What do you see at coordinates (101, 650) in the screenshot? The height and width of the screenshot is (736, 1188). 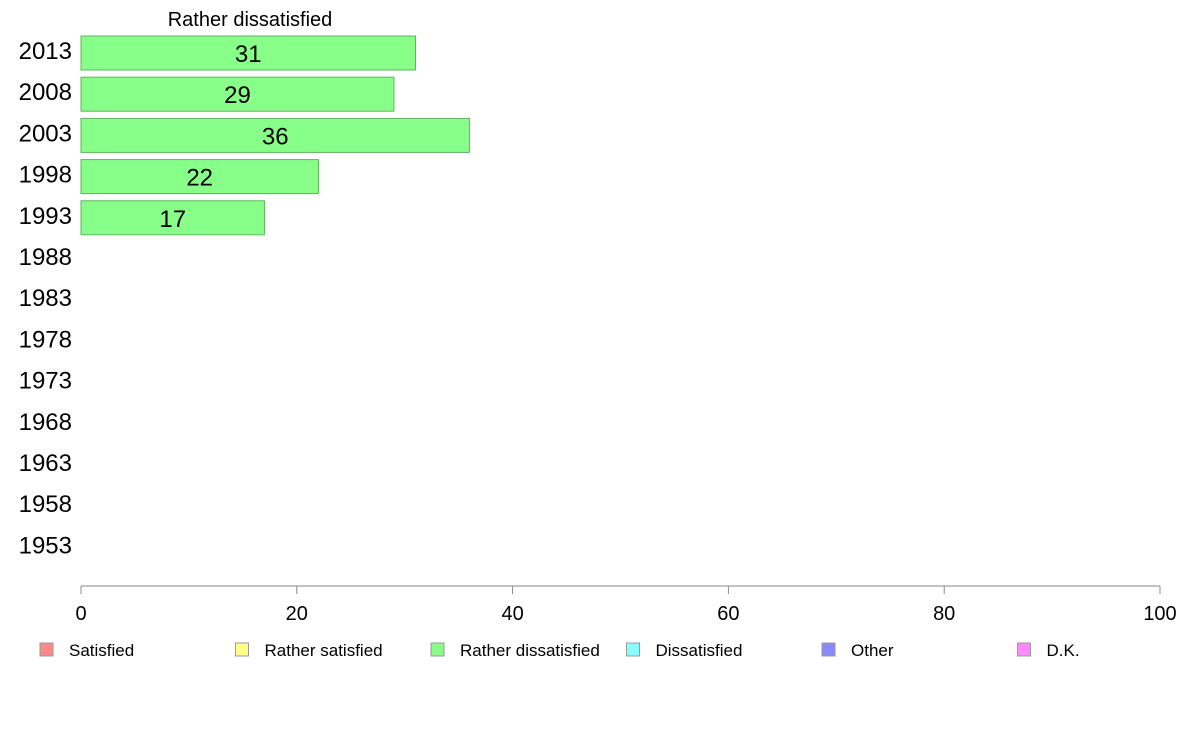 I see `legend-label-0: Satisfied` at bounding box center [101, 650].